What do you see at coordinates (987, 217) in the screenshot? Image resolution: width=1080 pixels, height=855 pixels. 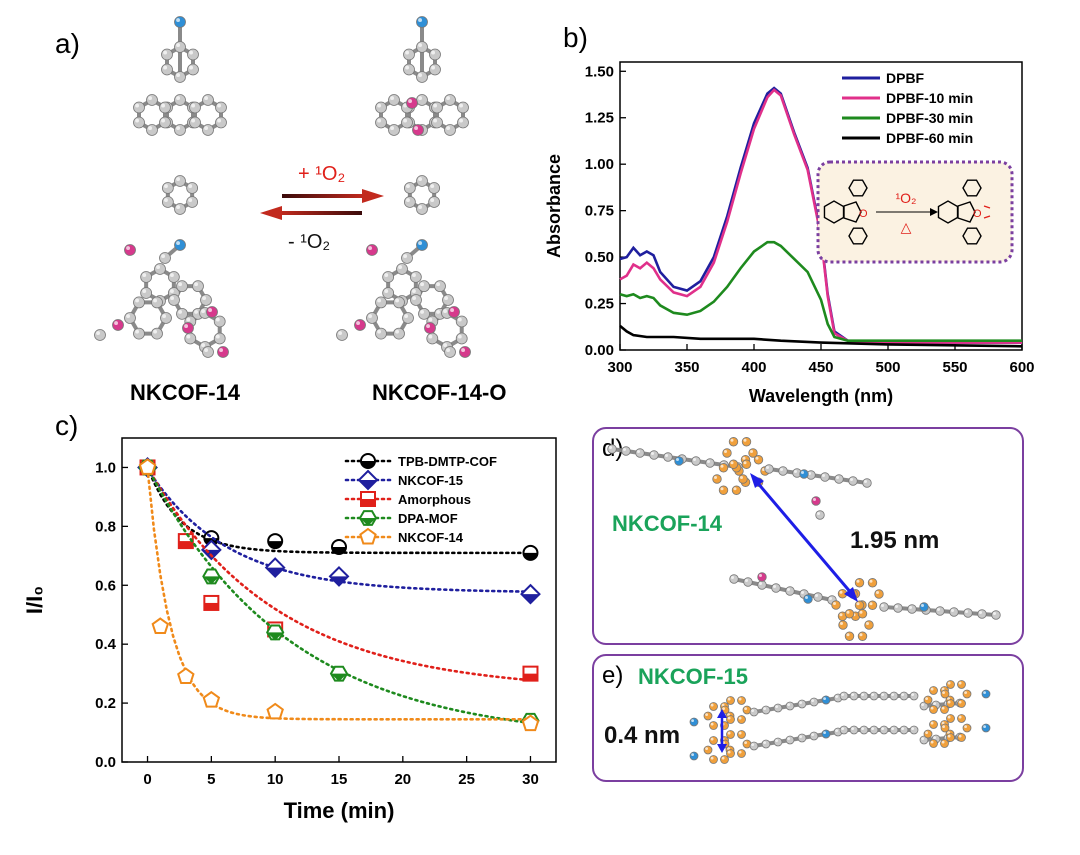 I see `peroxide-bond` at bounding box center [987, 217].